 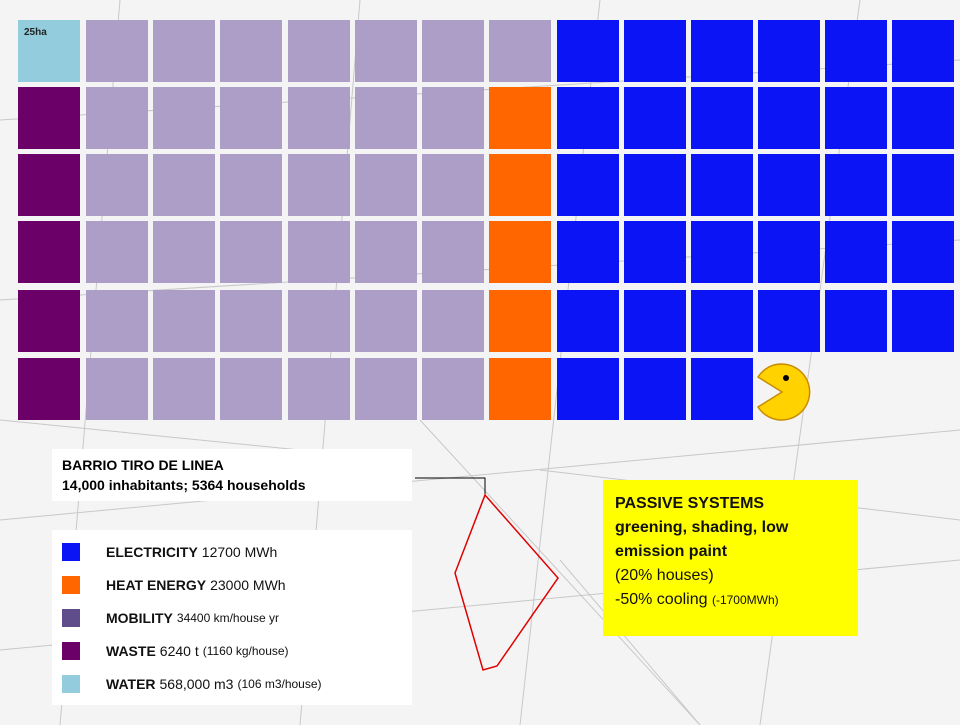 What do you see at coordinates (131, 684) in the screenshot?
I see `legend-name: WATER` at bounding box center [131, 684].